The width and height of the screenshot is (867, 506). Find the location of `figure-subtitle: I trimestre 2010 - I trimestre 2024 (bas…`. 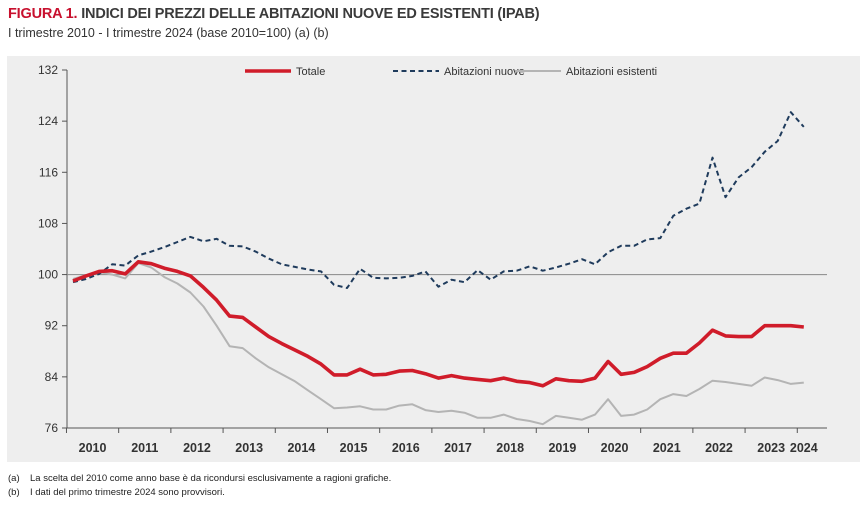

figure-subtitle: I trimestre 2010 - I trimestre 2024 (bas… is located at coordinates (168, 33).